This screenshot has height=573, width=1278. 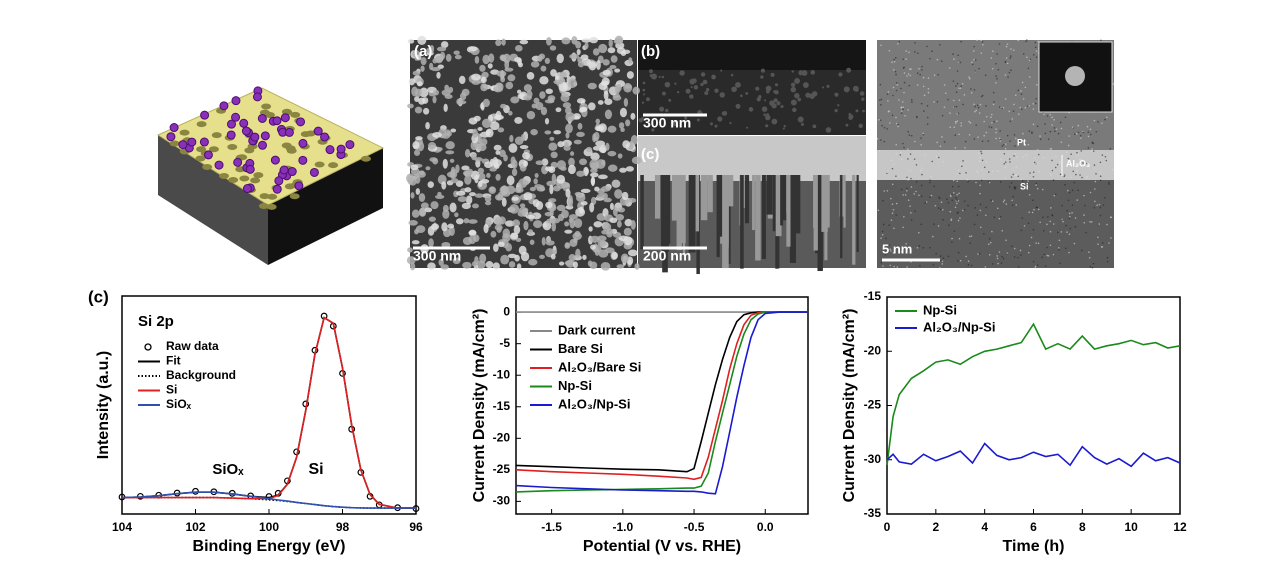 What do you see at coordinates (233, 180) in the screenshot?
I see `pit` at bounding box center [233, 180].